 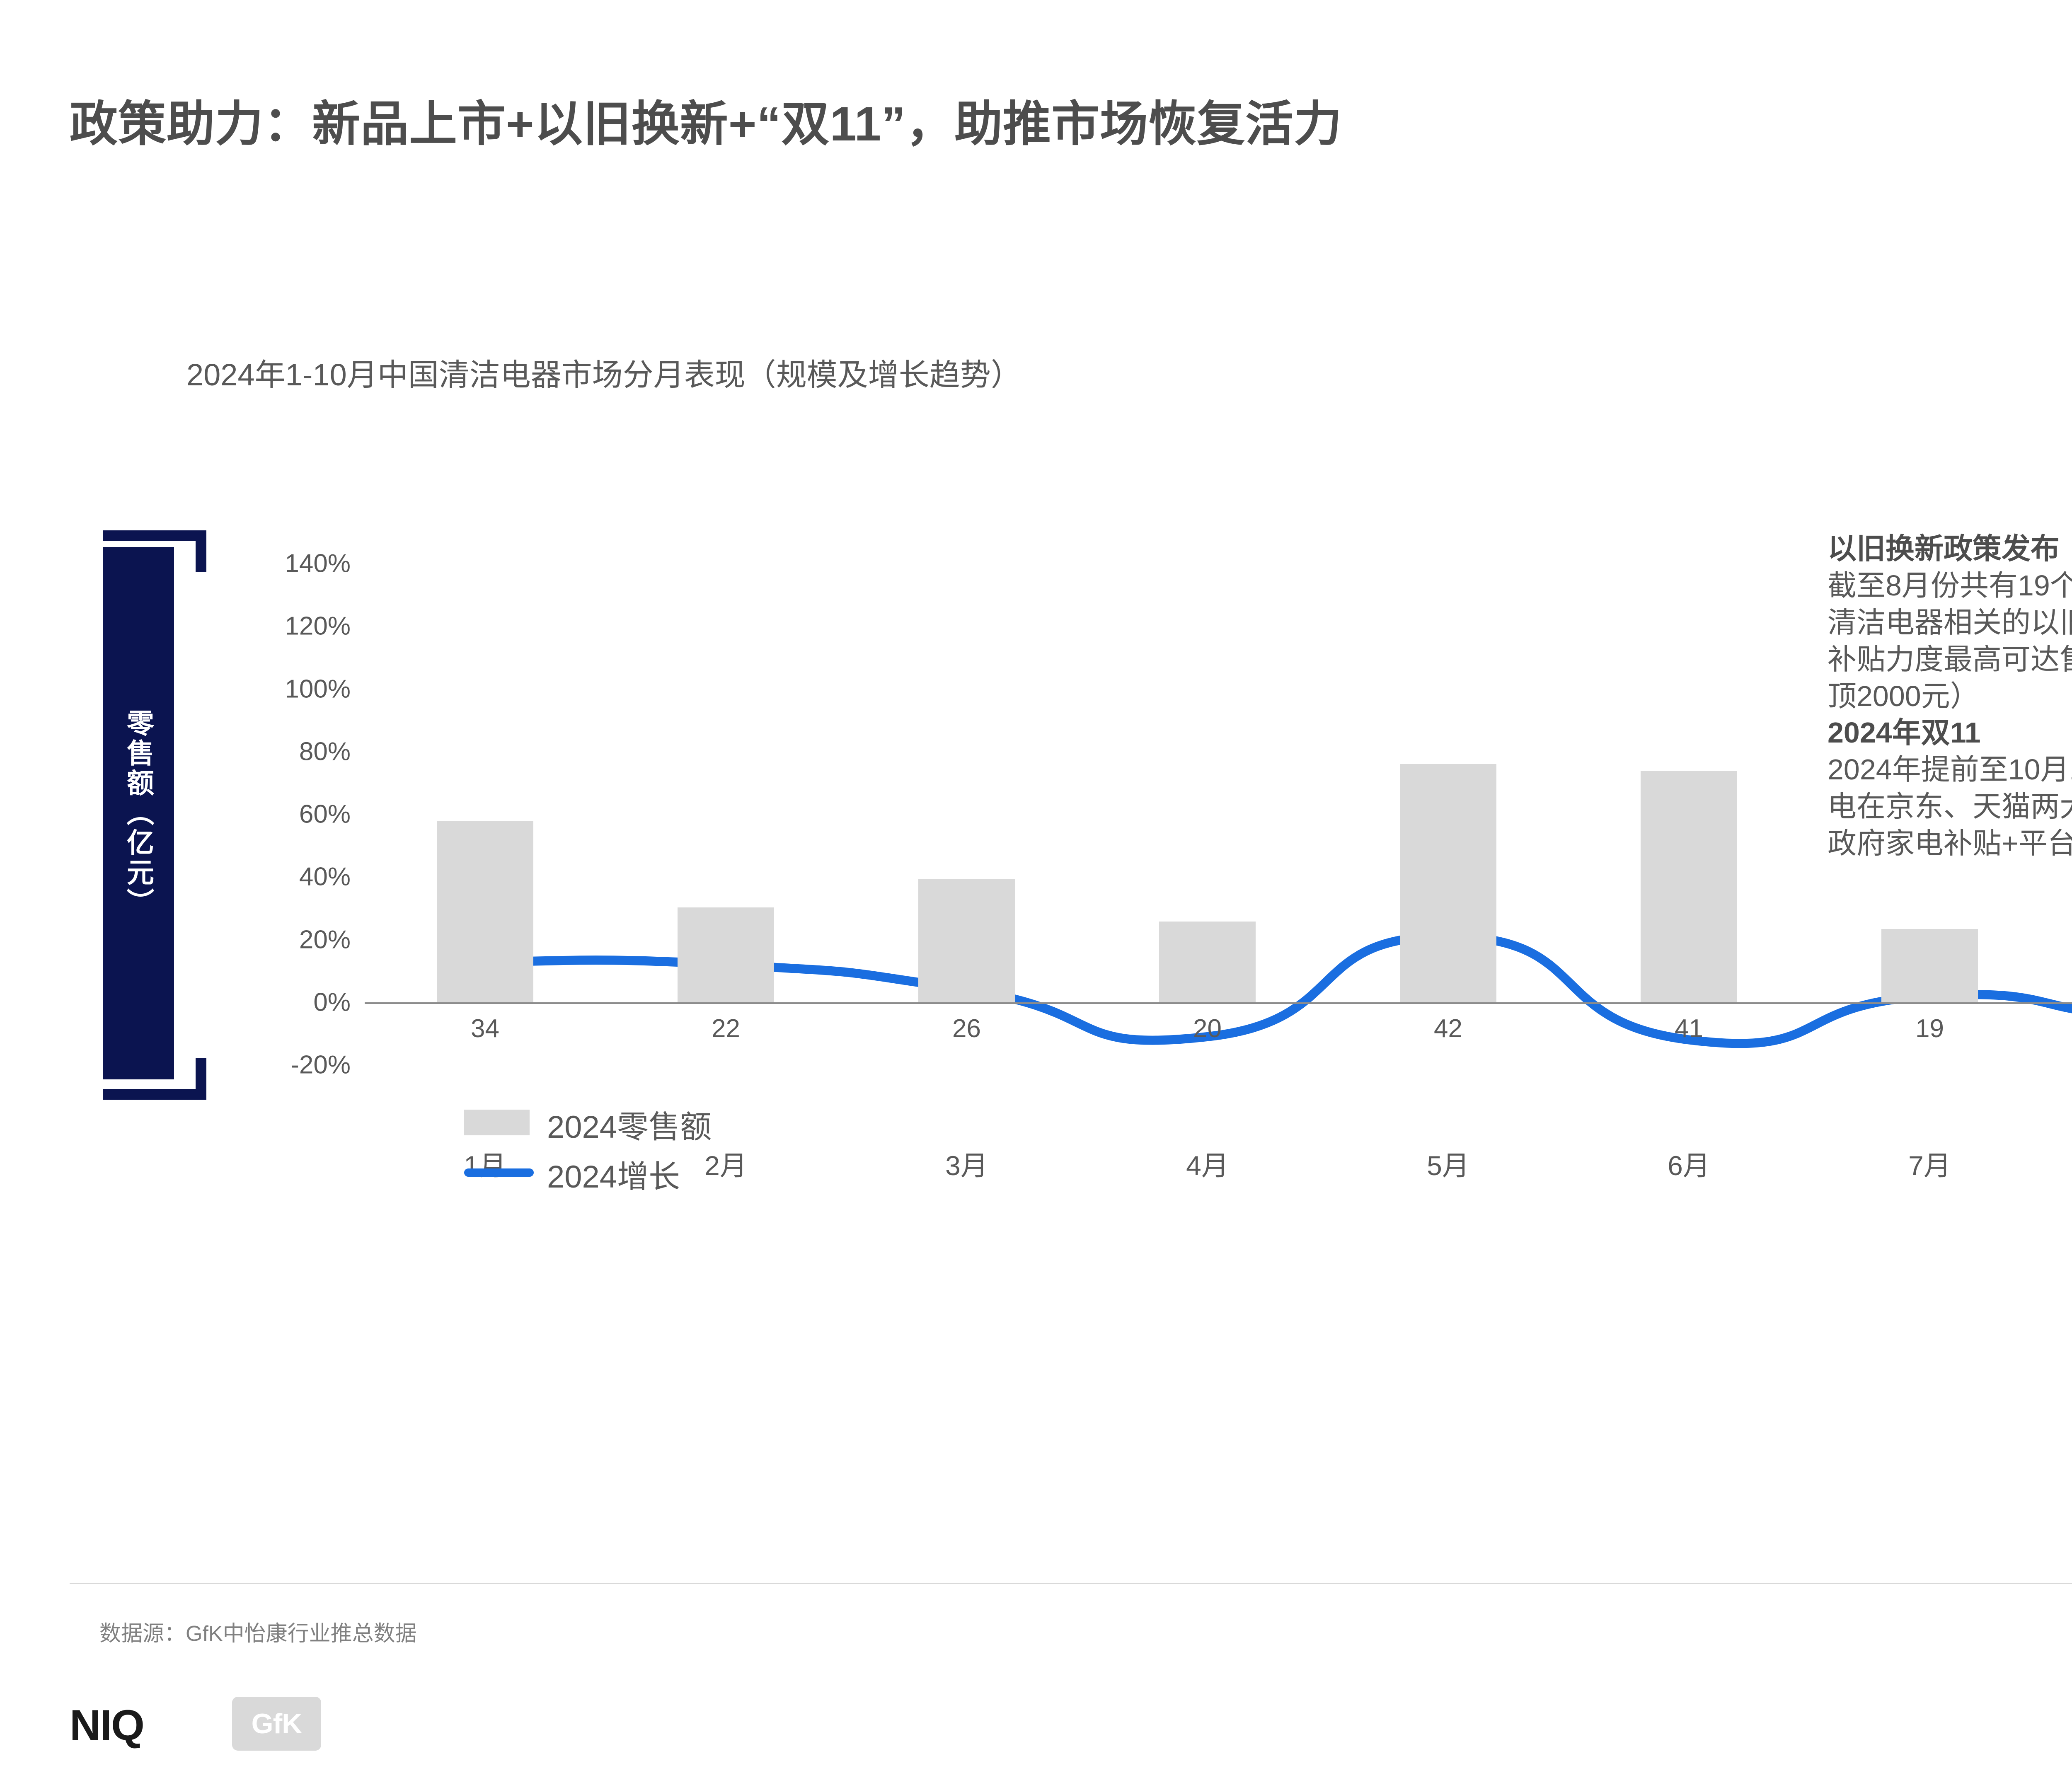 What do you see at coordinates (1950, 769) in the screenshot?
I see `annotation-line-7: 2024年提前至10月14日晚开启，家` at bounding box center [1950, 769].